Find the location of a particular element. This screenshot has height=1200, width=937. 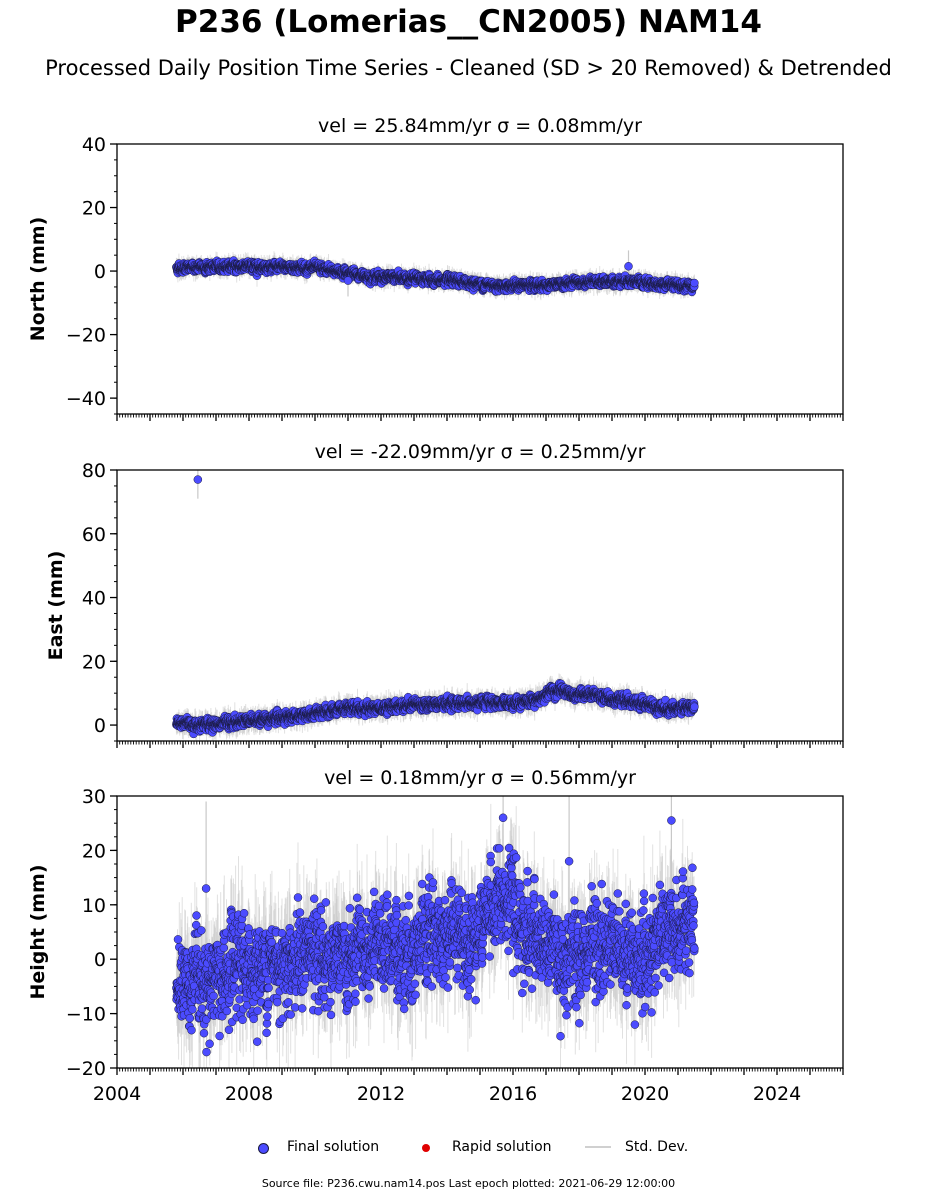

chart-main-title: P236 (Lomerias__CN2005) NAM14 is located at coordinates (468, 22).